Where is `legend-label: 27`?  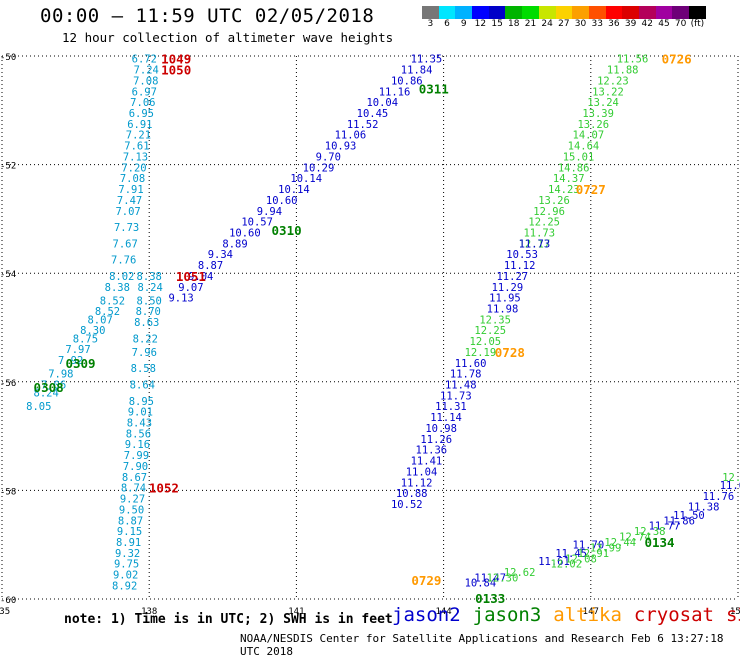 legend-label: 27 is located at coordinates (564, 24).